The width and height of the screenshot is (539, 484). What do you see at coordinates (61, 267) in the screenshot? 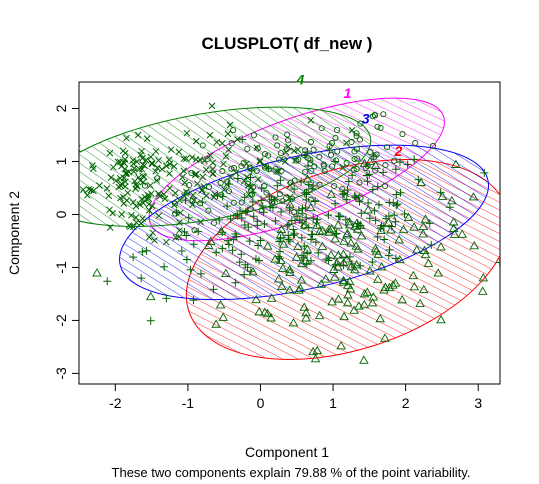
I see `y-tick-label: -1` at bounding box center [61, 267].